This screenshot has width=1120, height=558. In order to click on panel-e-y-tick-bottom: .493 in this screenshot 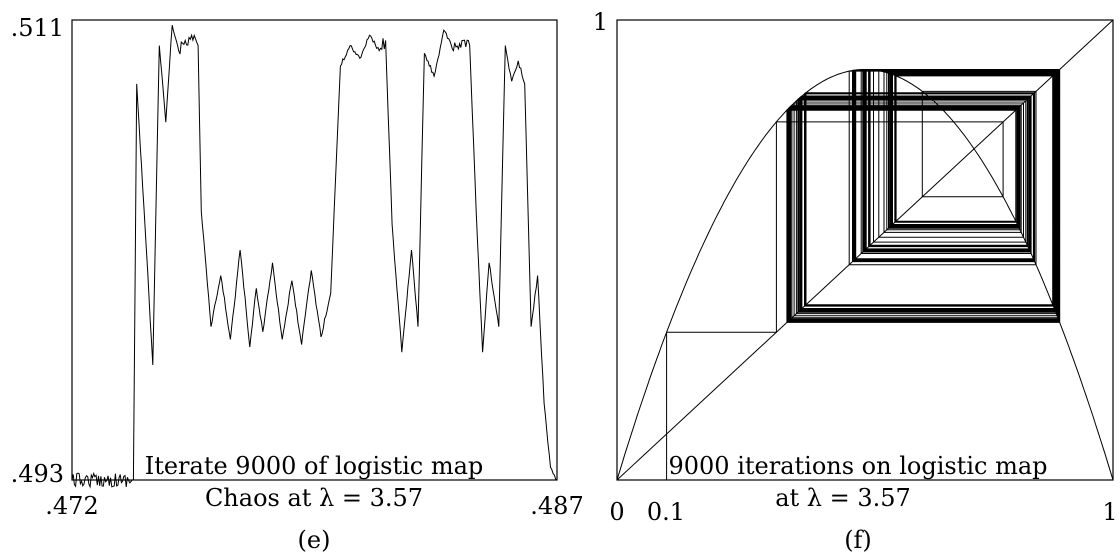, I will do `click(37, 474)`.